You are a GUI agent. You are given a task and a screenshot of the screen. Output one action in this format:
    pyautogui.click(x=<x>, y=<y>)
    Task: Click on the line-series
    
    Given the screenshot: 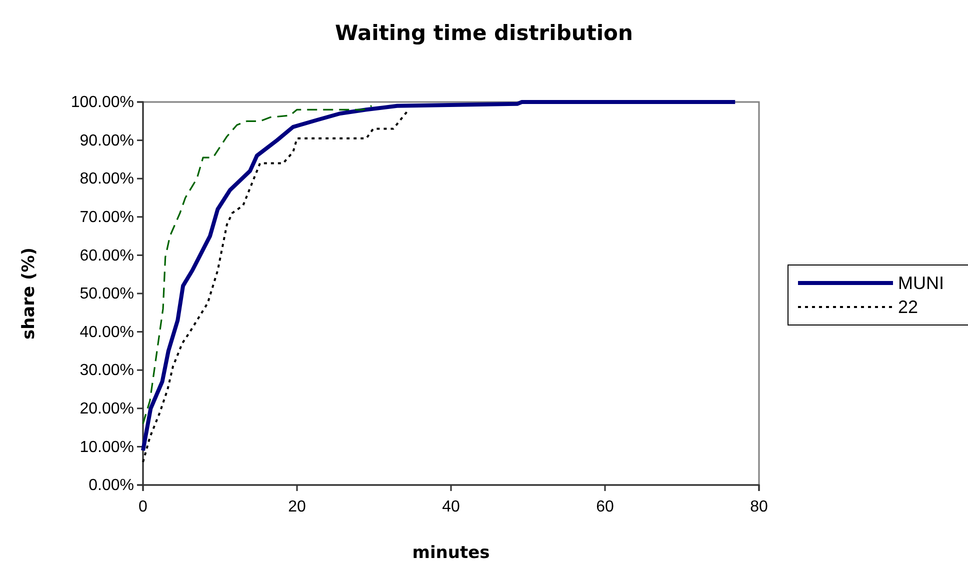 What is the action you would take?
    pyautogui.click(x=257, y=265)
    